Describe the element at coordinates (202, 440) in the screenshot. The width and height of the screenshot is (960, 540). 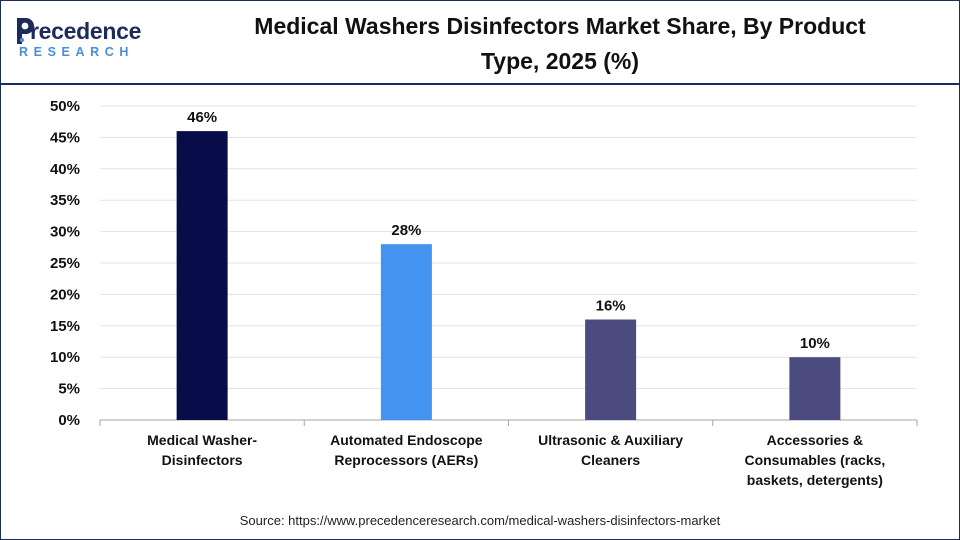
I see `x-category-label-line: Medical Washer-` at that location.